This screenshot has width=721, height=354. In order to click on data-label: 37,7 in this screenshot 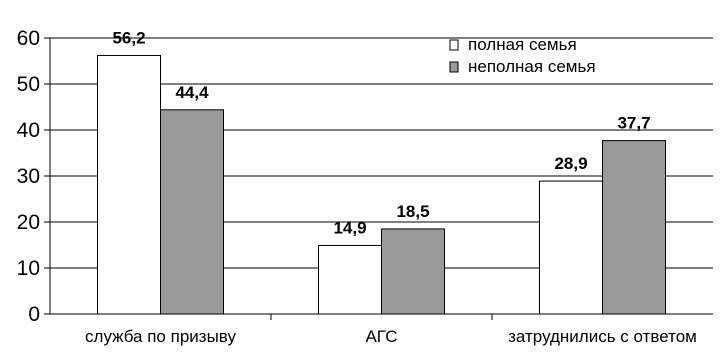, I will do `click(633, 123)`.